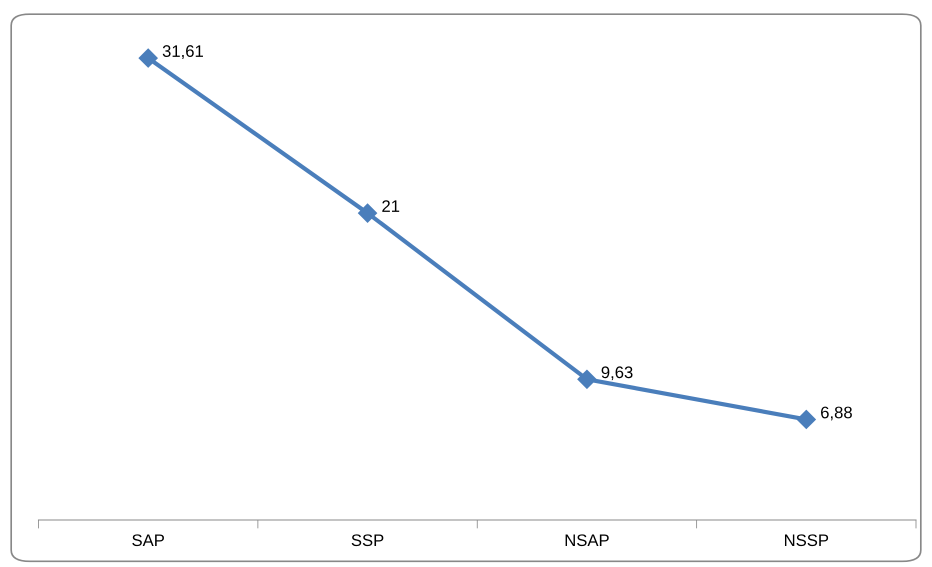 This screenshot has height=567, width=932. What do you see at coordinates (617, 373) in the screenshot?
I see `data-label: 9,63` at bounding box center [617, 373].